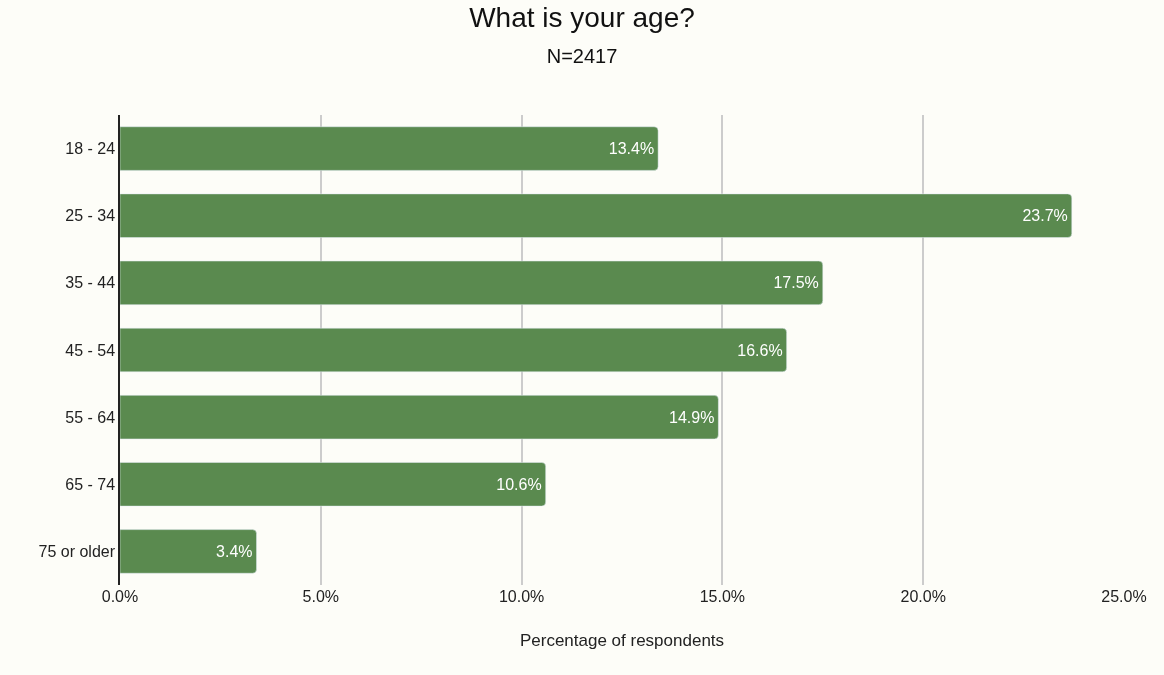 The image size is (1164, 675). I want to click on data-label: 10.6%, so click(519, 484).